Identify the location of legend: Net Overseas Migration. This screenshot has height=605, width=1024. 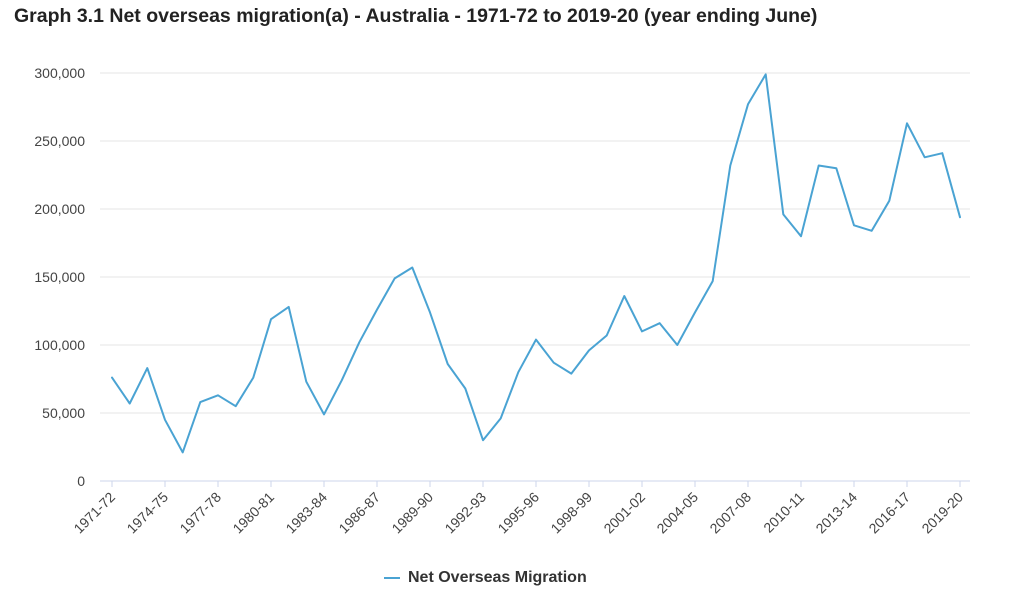
(485, 578).